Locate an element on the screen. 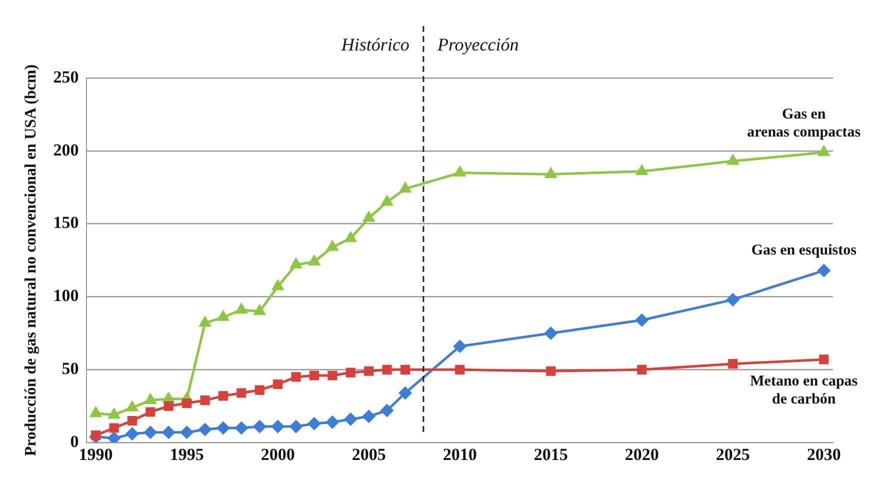  series-label: Gas en esquistos is located at coordinates (804, 250).